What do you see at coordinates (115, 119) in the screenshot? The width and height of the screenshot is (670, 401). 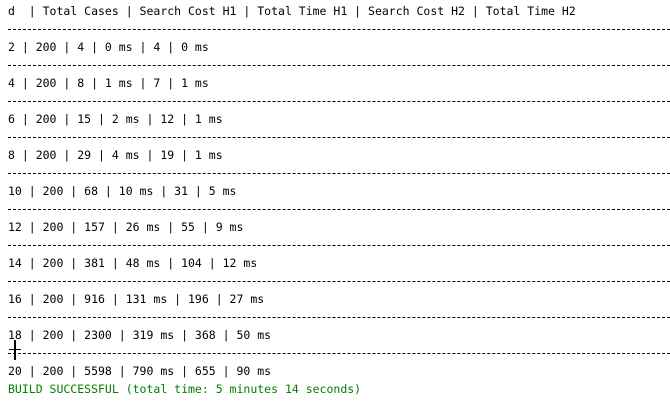 I see `table-row: 6 | 200 | 15 | 2 ms | 12 | 1 ms` at bounding box center [115, 119].